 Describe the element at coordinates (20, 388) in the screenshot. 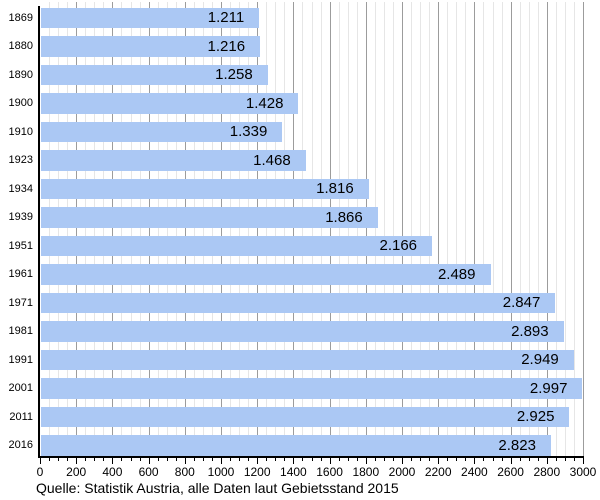

I see `y-category-label: 2001` at that location.